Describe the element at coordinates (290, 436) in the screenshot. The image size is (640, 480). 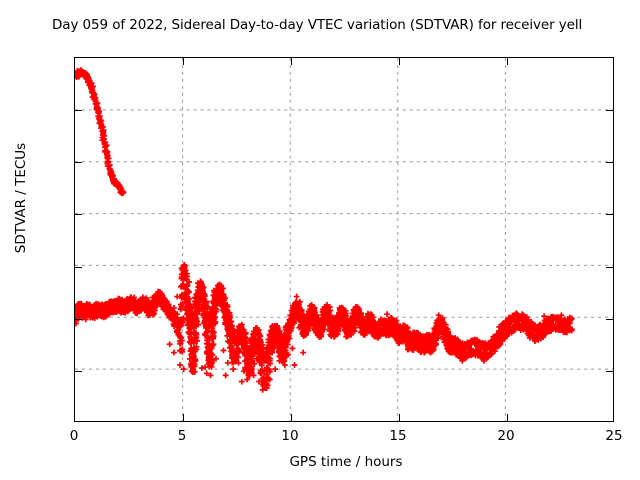
I see `x-tick-label: 10` at that location.